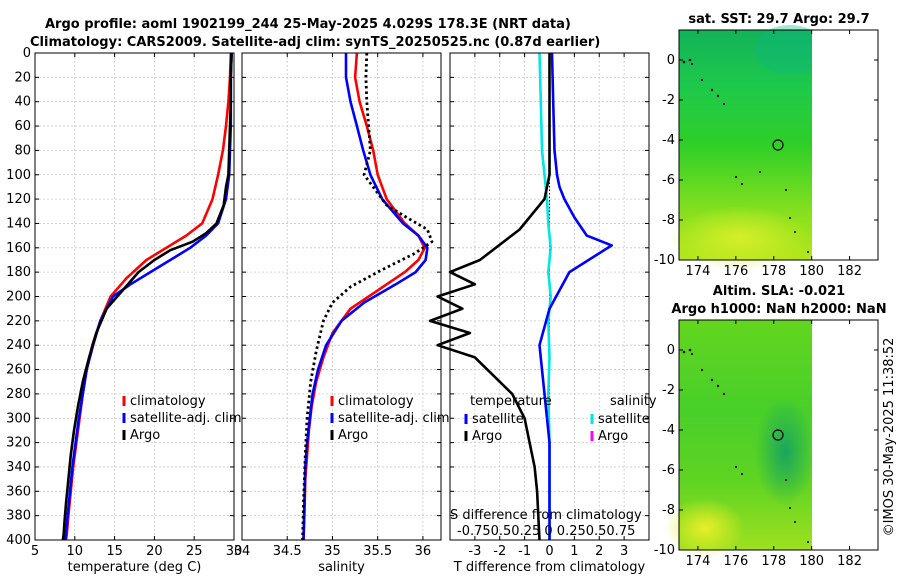  Describe the element at coordinates (287, 551) in the screenshot. I see `salinity-xtick-label: 34.5` at that location.